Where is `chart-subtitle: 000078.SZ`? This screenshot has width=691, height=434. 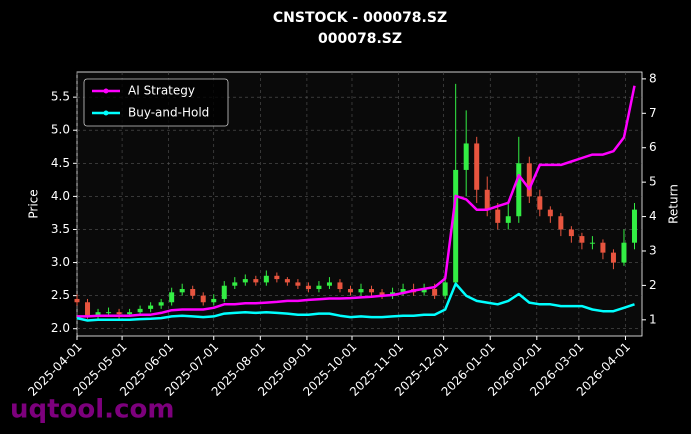 chart-subtitle: 000078.SZ is located at coordinates (360, 39).